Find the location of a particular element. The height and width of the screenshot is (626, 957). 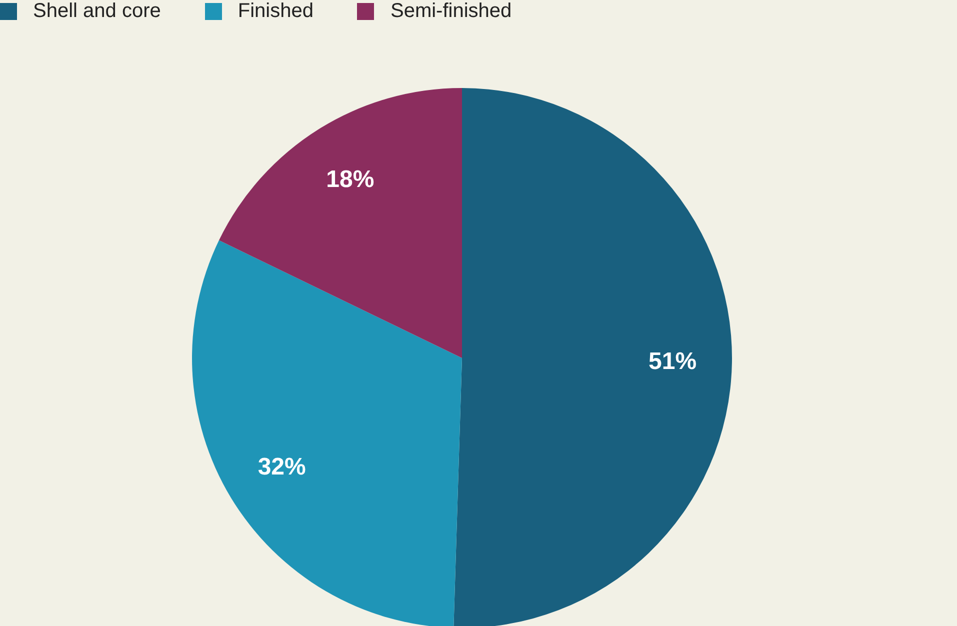

data-label: 32% is located at coordinates (282, 467).